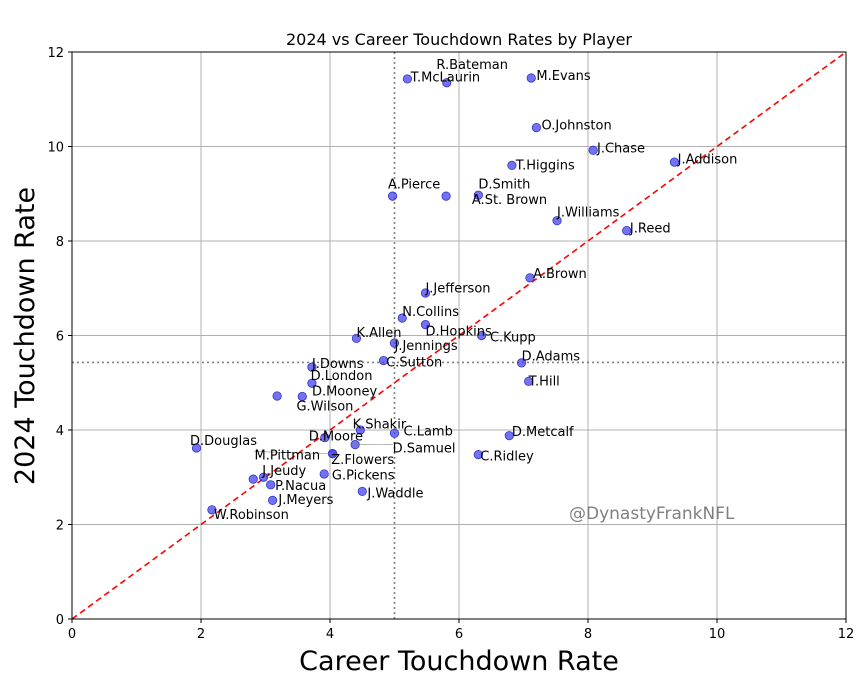 This screenshot has width=865, height=676. What do you see at coordinates (428, 431) in the screenshot?
I see `point-label: C.Lamb` at bounding box center [428, 431].